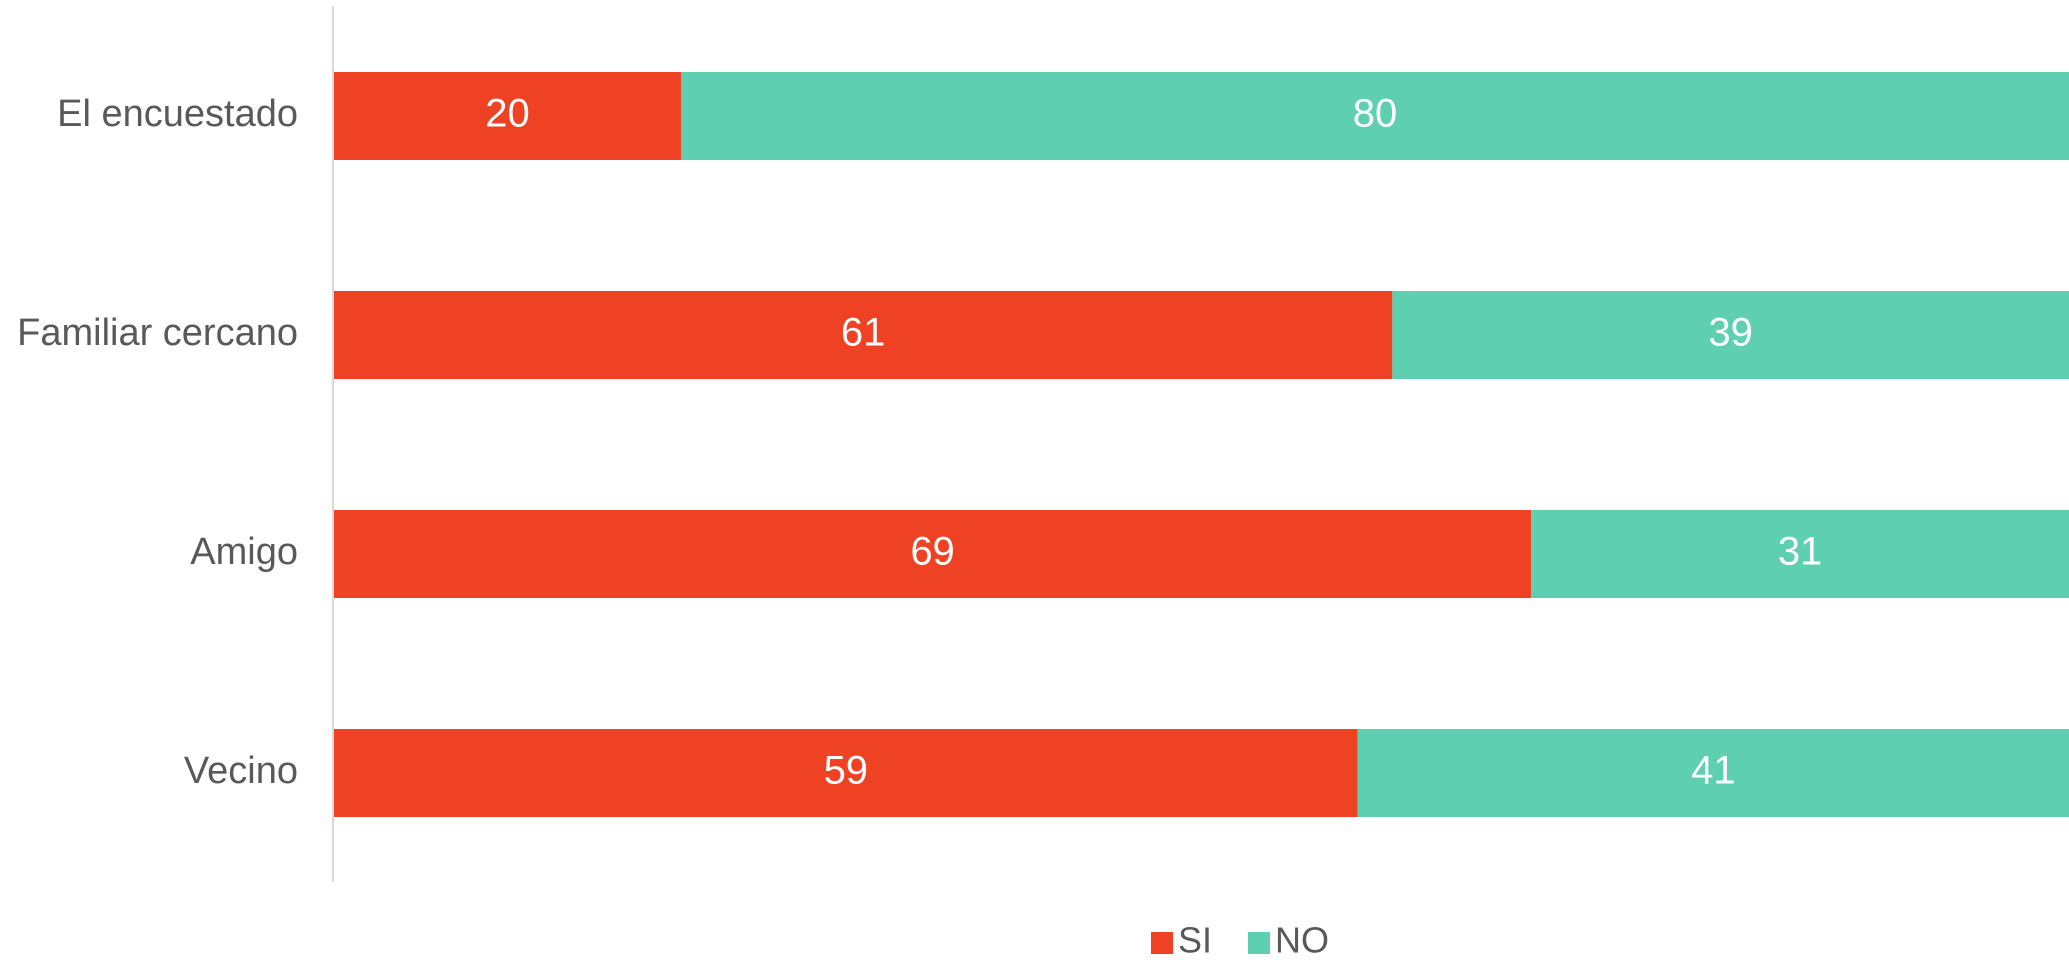 This screenshot has height=966, width=2069. I want to click on data-label: 69, so click(932, 552).